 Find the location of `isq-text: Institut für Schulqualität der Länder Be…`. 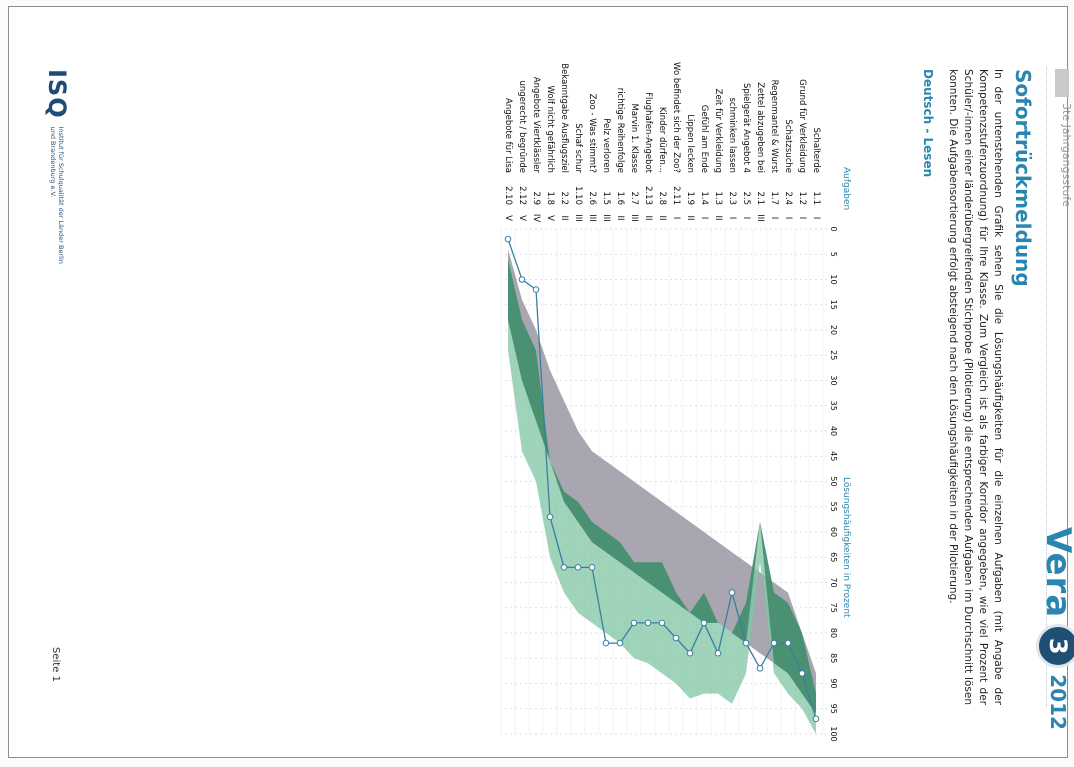

isq-text: Institut für Schulqualität der Länder Be… is located at coordinates (57, 195).